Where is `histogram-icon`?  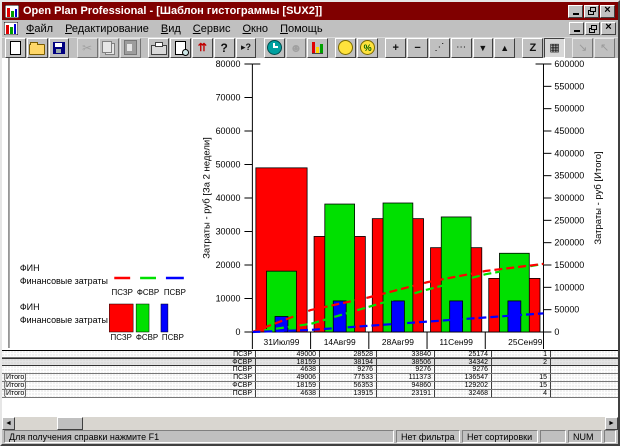 histogram-icon is located at coordinates (318, 47).